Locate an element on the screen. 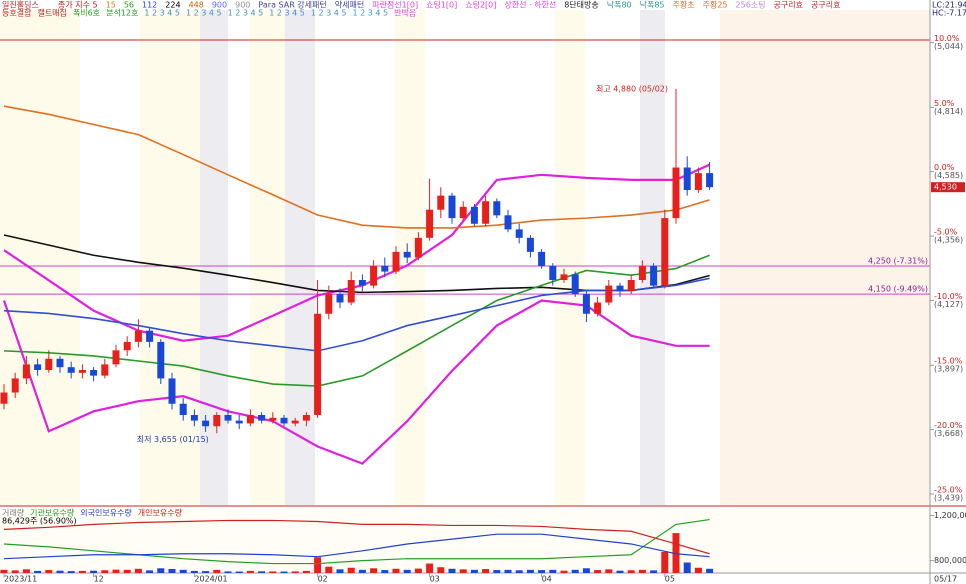  price-line-label: 4,250 (-7.31%) is located at coordinates (898, 260).